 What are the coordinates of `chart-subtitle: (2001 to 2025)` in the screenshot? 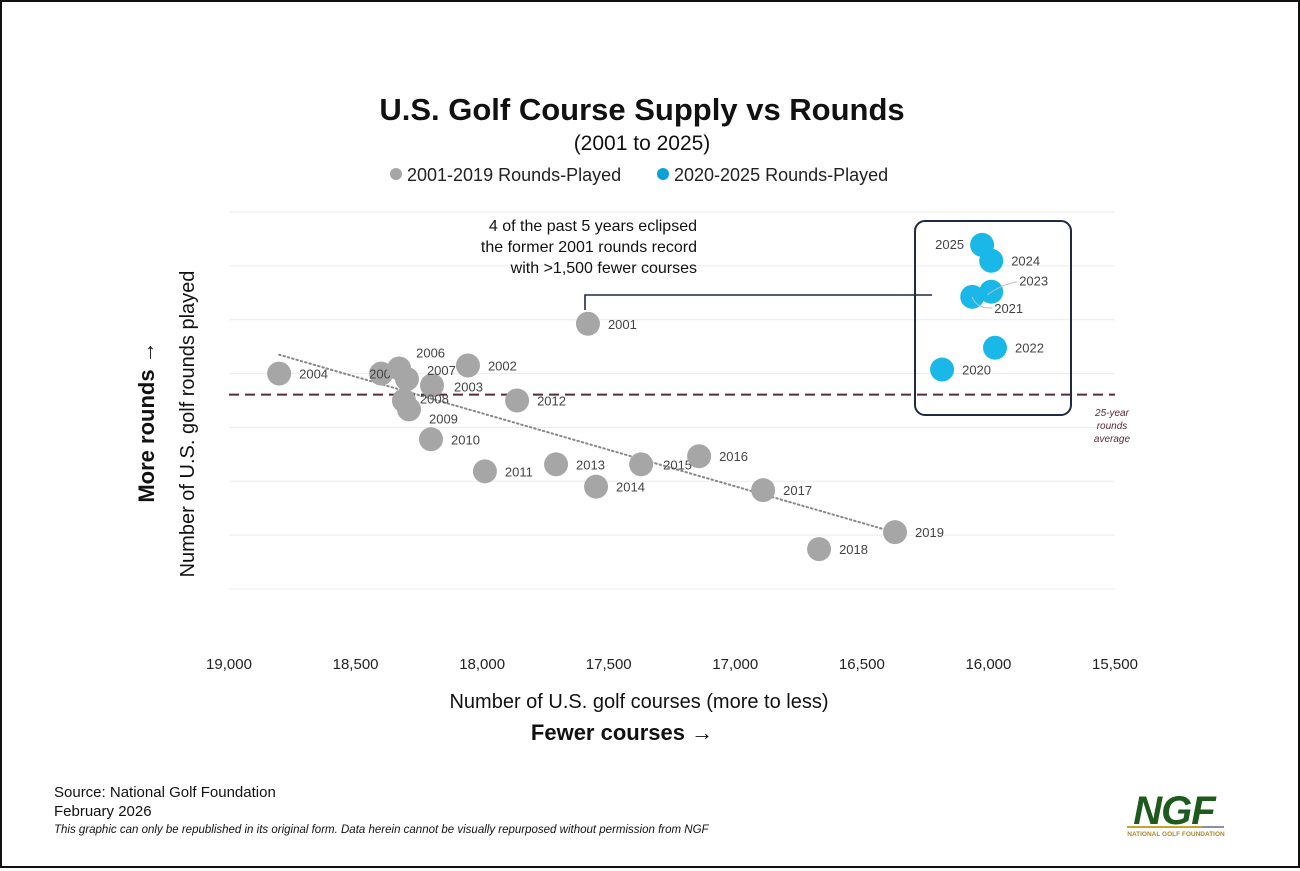 It's located at (642, 143).